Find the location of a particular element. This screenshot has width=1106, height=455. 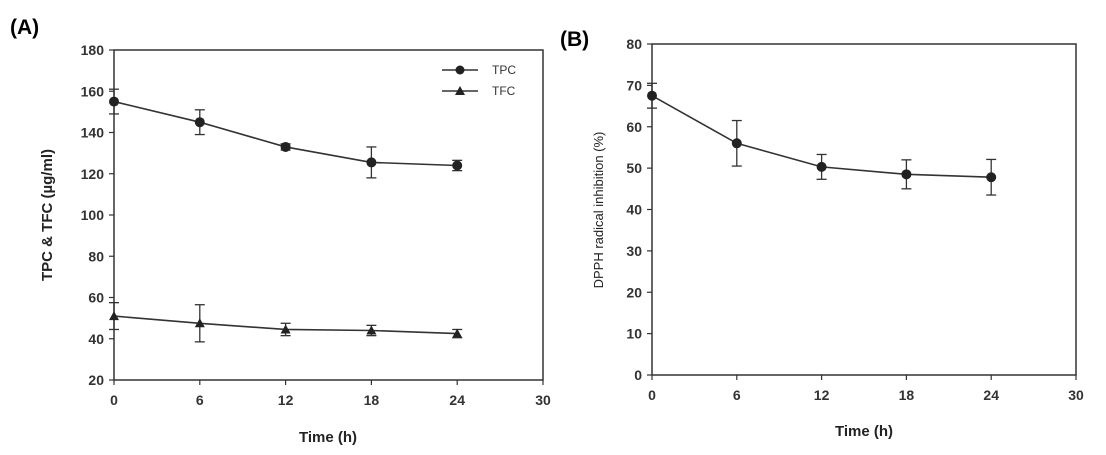

panel-a-x-tick-label: 0 is located at coordinates (114, 400).